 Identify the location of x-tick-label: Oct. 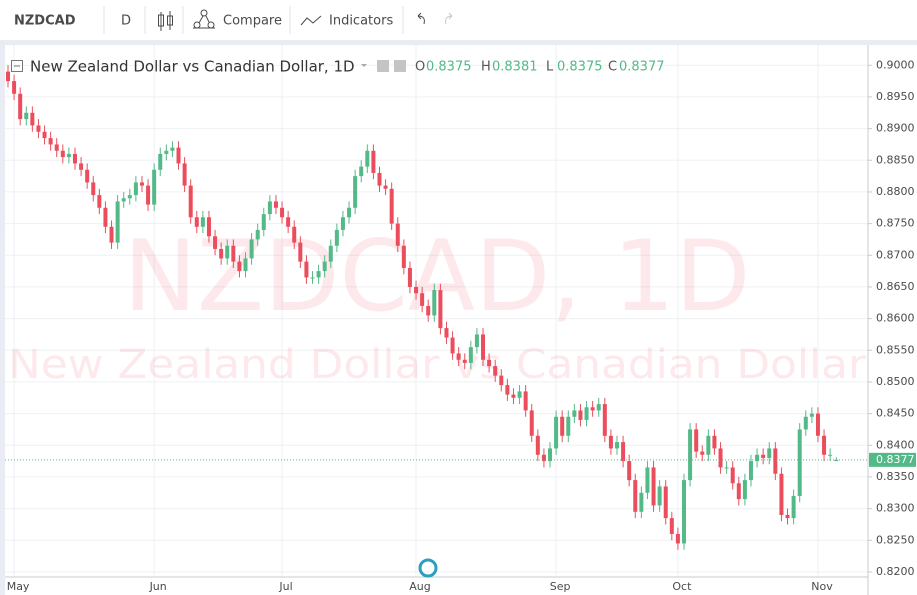
(682, 586).